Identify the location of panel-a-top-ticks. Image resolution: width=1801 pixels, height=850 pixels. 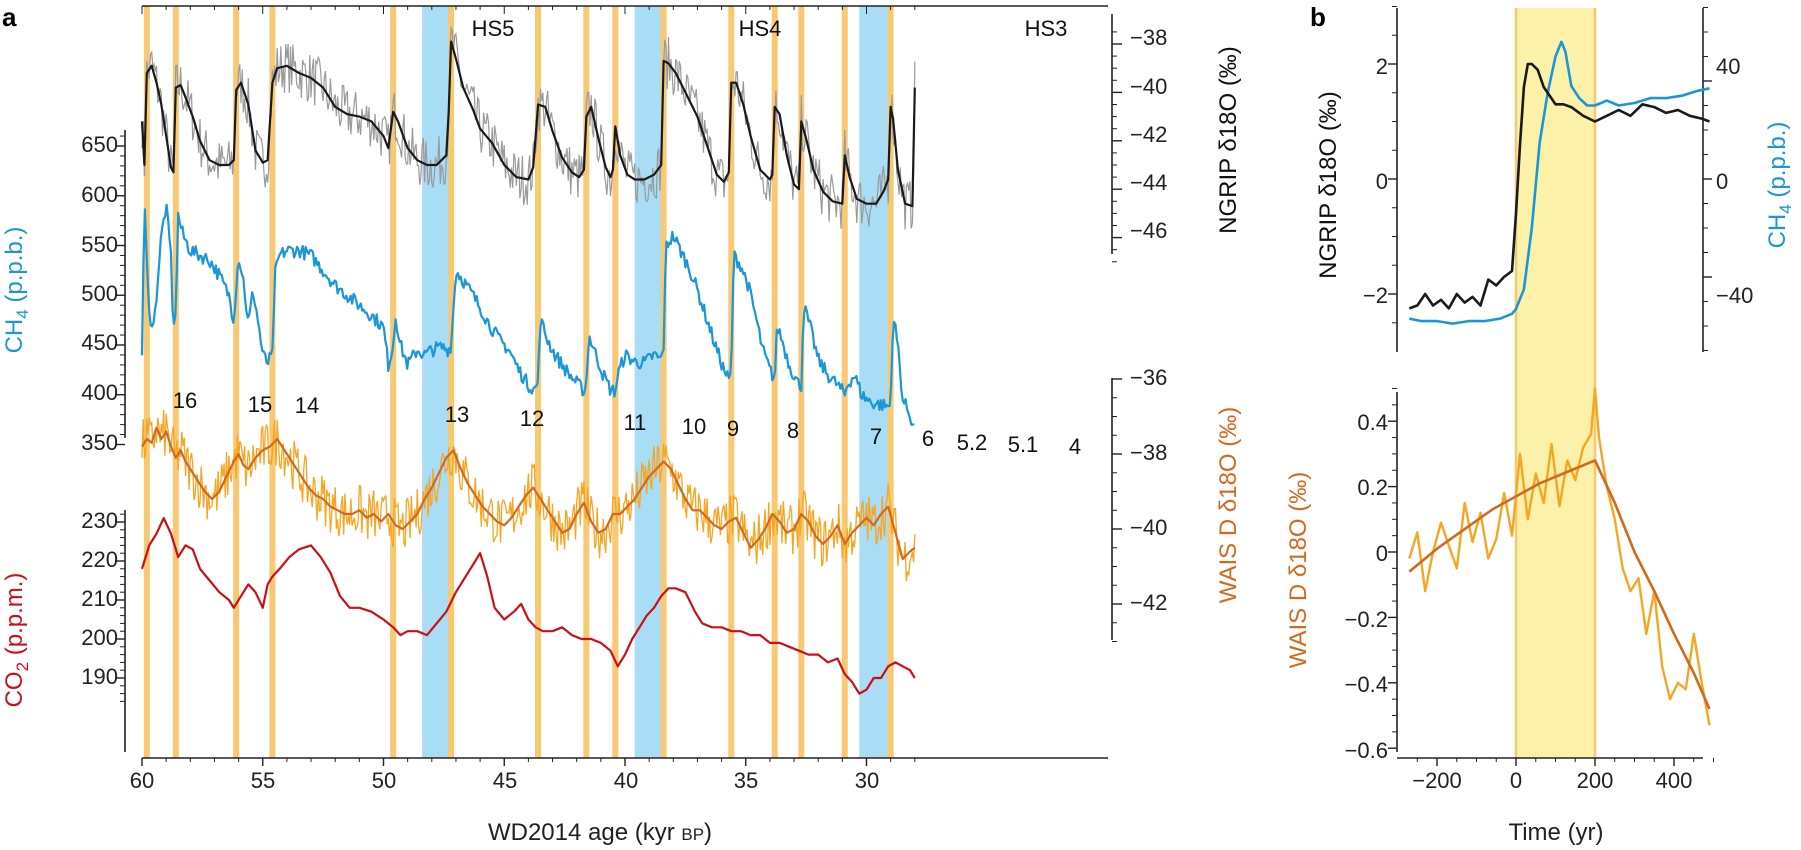
(528, 10).